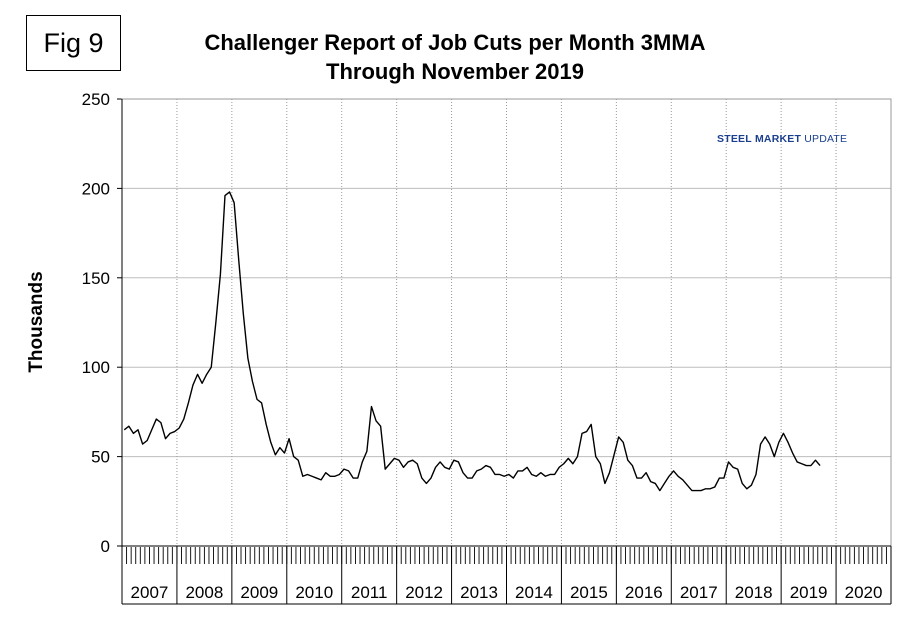 This screenshot has height=628, width=910. Describe the element at coordinates (754, 592) in the screenshot. I see `x-tick-label: 2018` at that location.